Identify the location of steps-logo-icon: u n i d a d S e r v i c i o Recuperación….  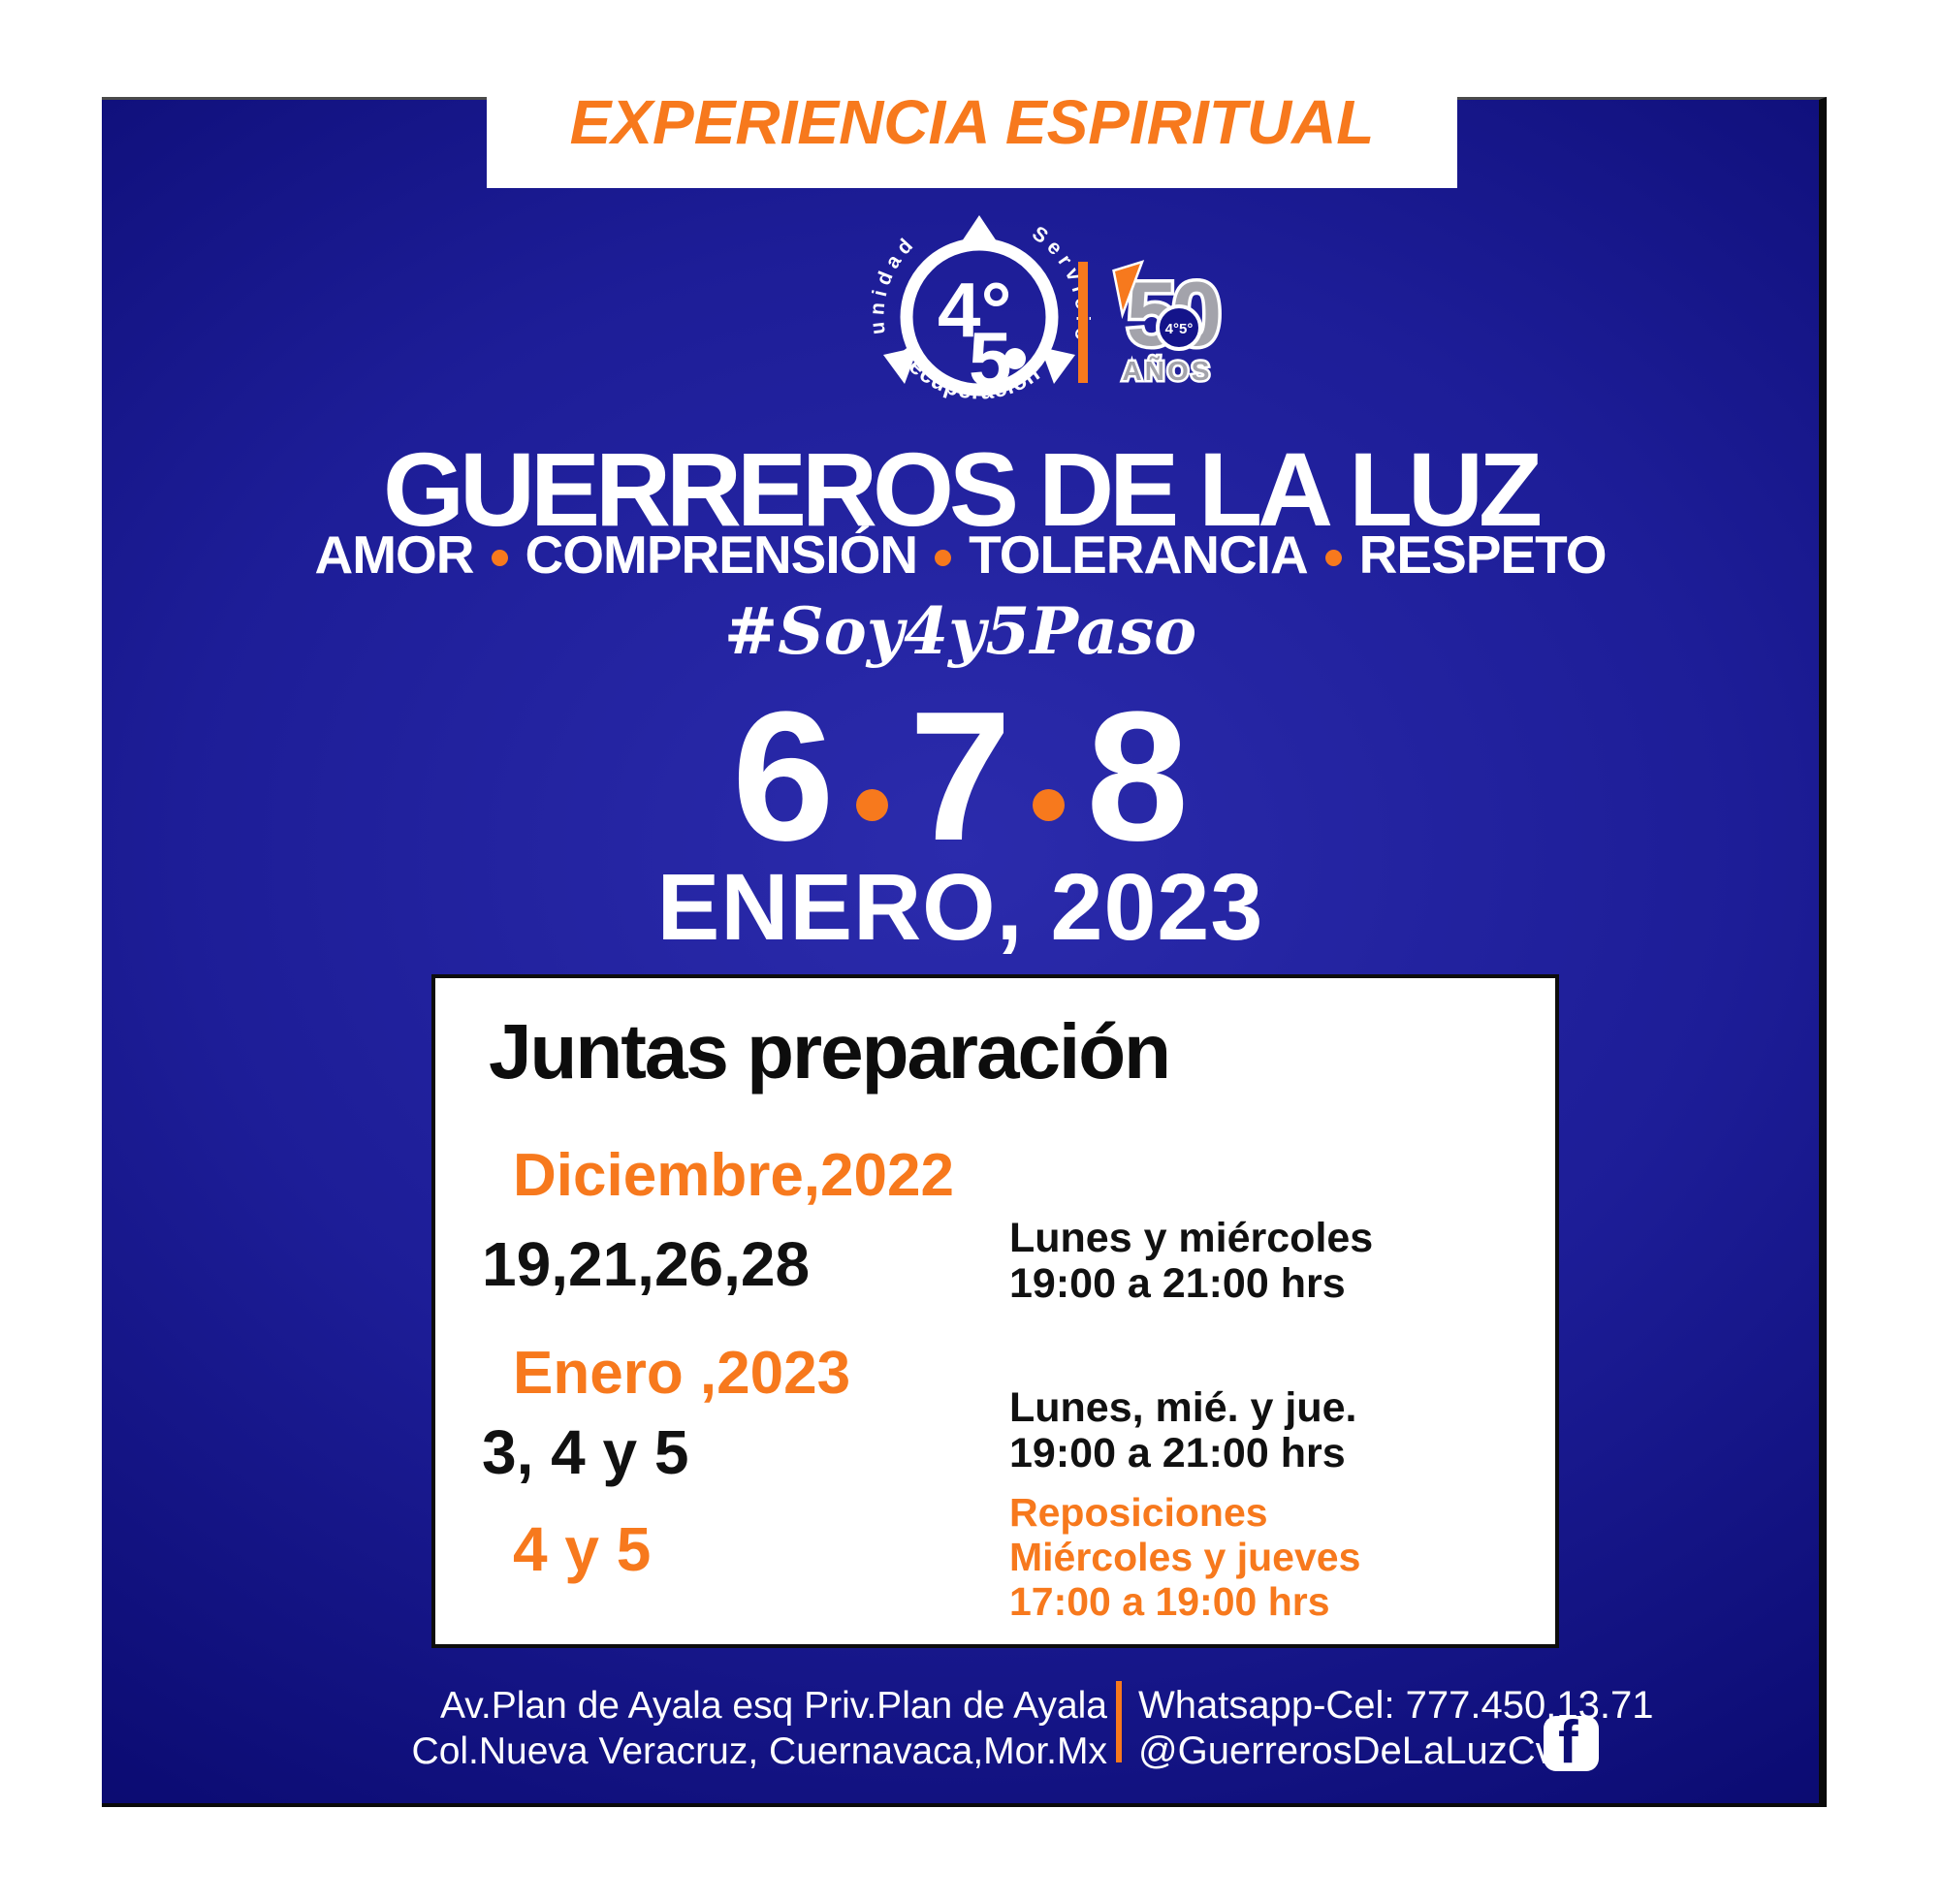
(980, 310).